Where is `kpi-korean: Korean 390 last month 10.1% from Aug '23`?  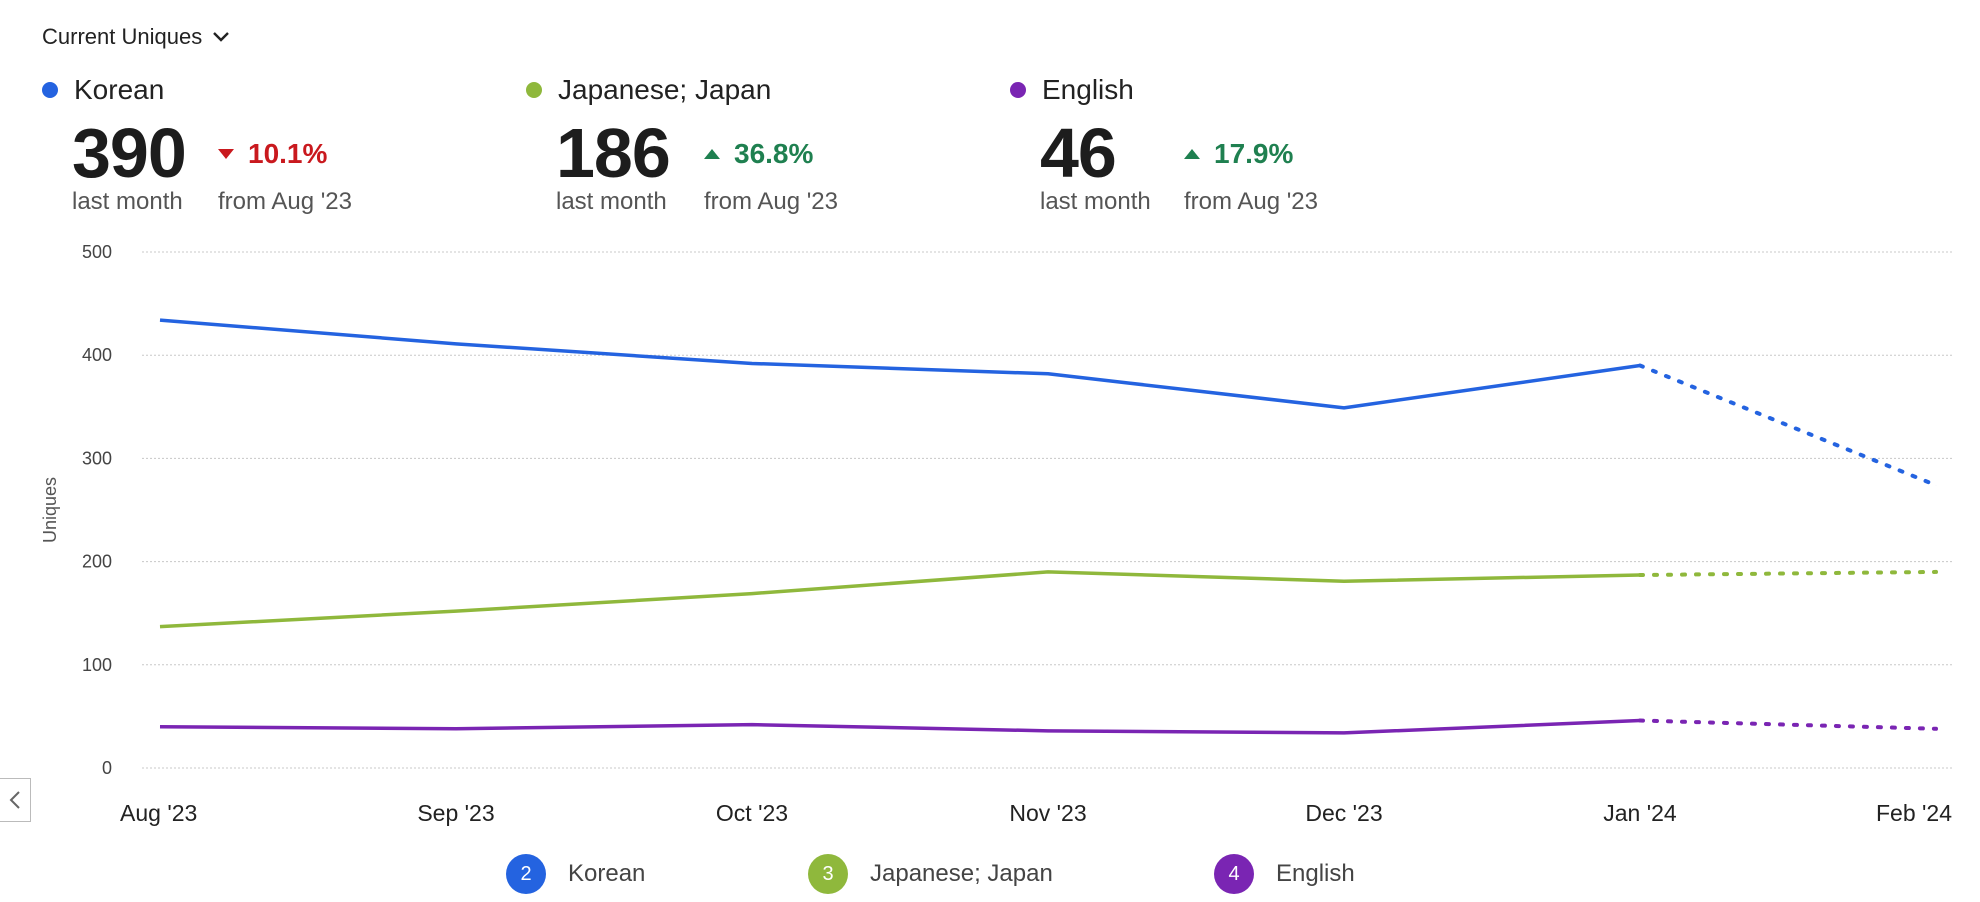
kpi-korean: Korean 390 last month 10.1% from Aug '23 is located at coordinates (262, 142).